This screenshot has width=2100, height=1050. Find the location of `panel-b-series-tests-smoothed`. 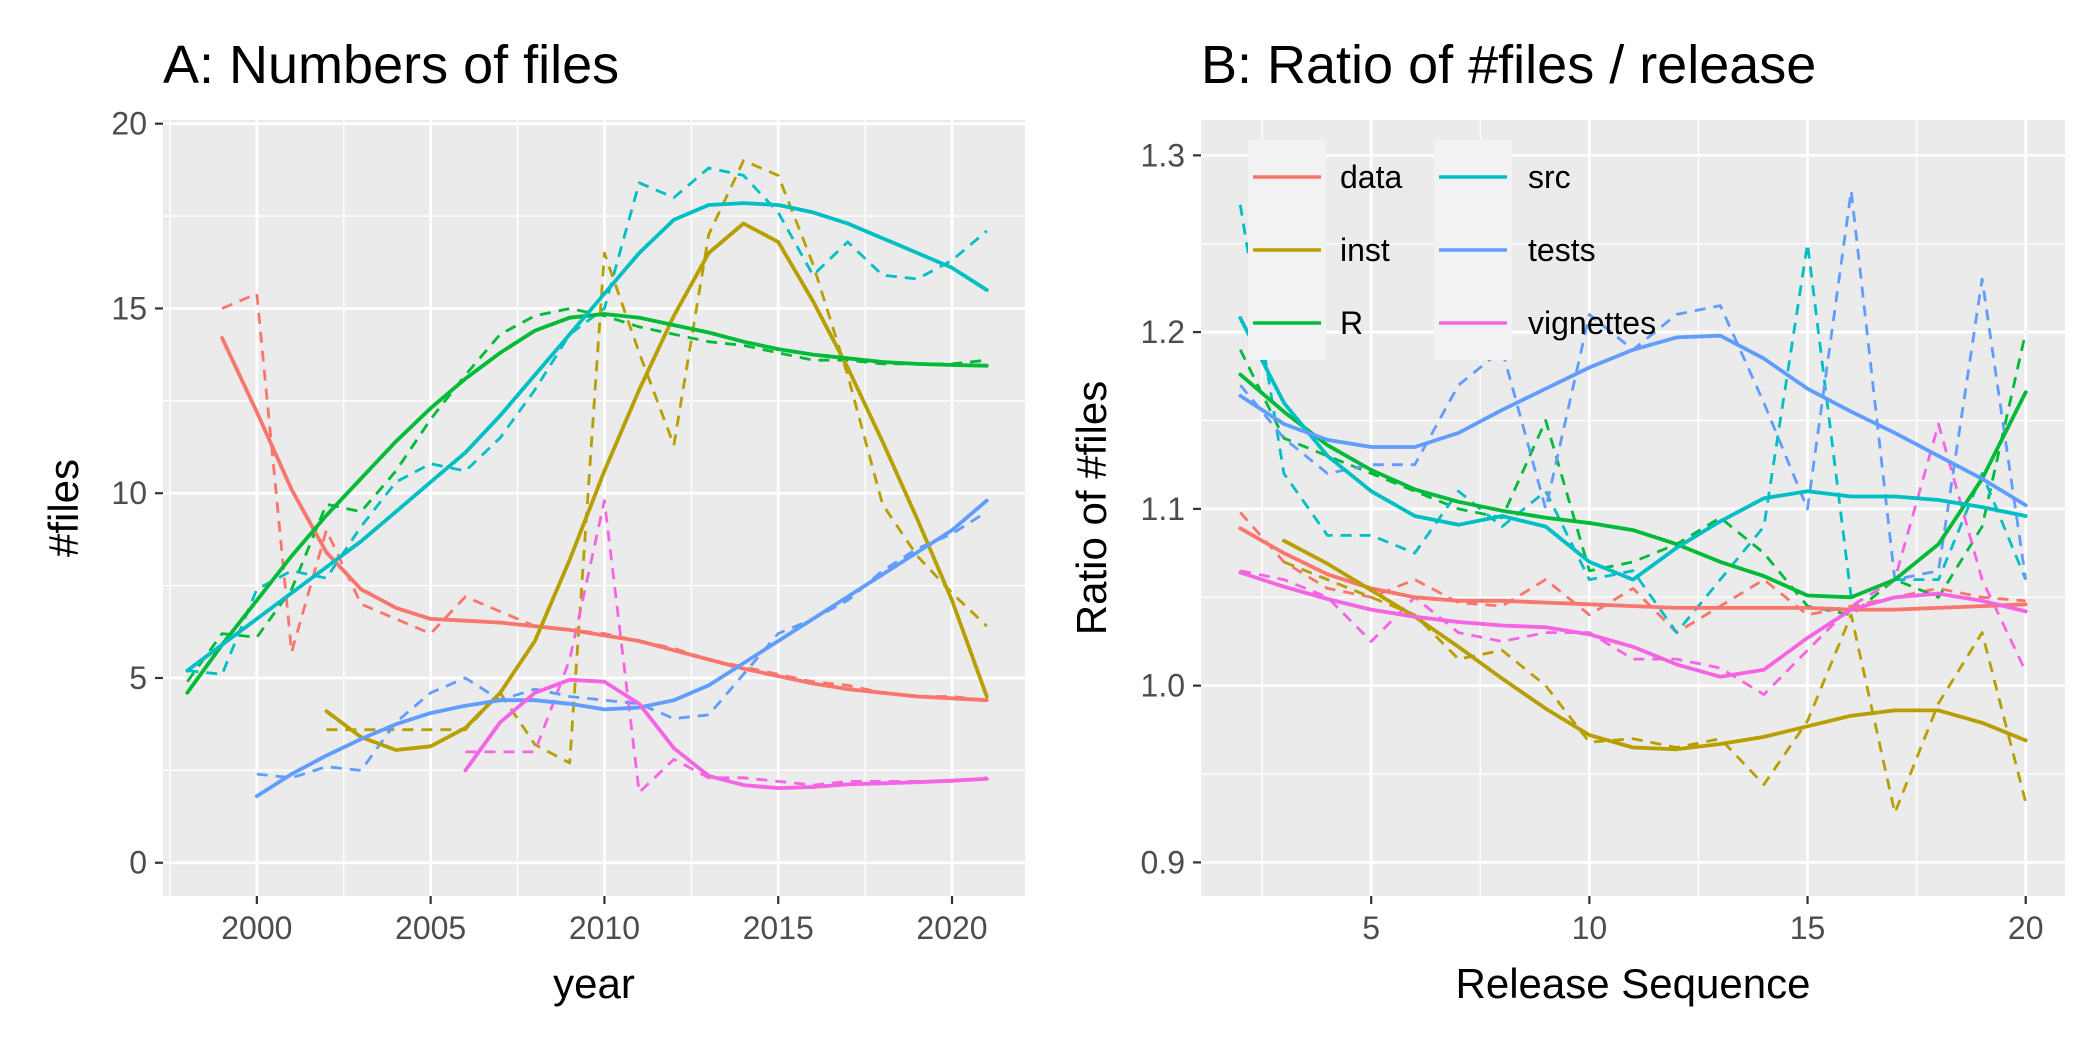

panel-b-series-tests-smoothed is located at coordinates (1633, 420).